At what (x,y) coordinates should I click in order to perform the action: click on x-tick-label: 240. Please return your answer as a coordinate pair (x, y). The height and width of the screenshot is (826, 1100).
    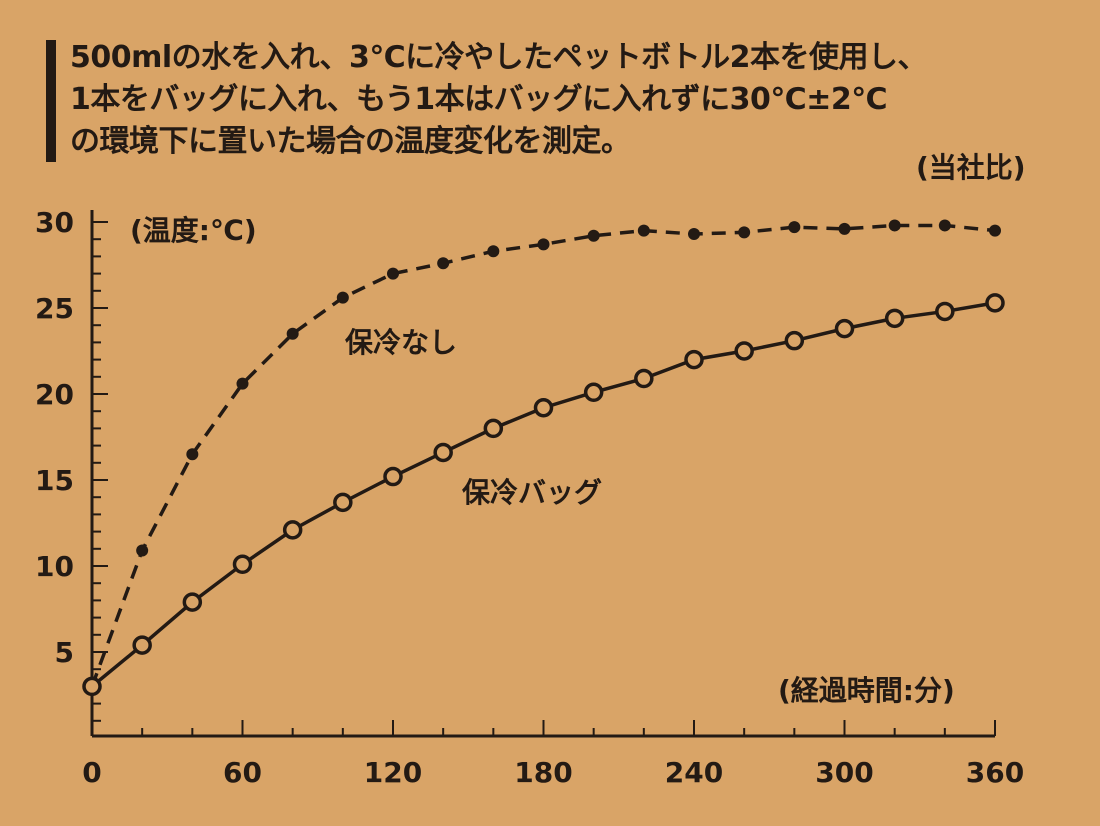
    Looking at the image, I should click on (694, 772).